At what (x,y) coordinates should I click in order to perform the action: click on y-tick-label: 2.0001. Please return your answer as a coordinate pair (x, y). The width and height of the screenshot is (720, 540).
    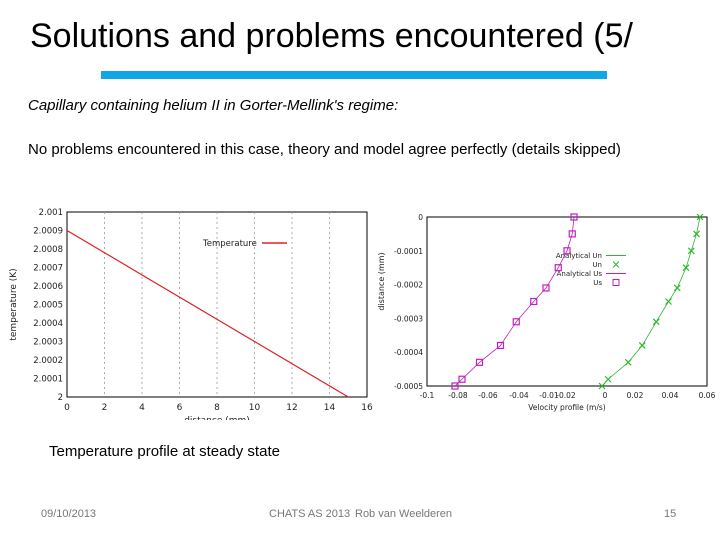
    Looking at the image, I should click on (48, 380).